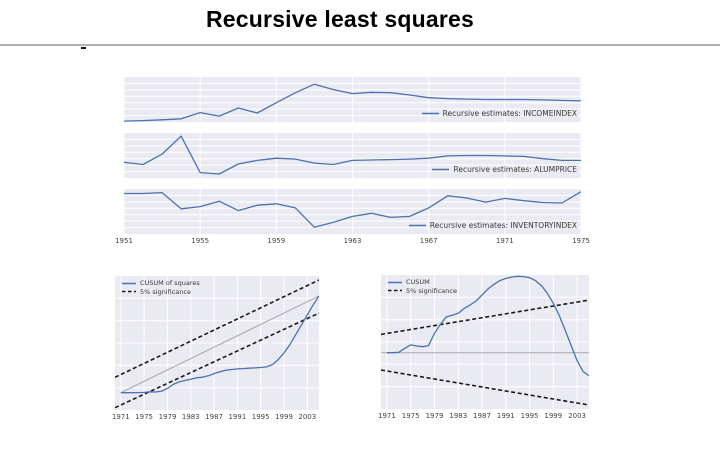  Describe the element at coordinates (418, 282) in the screenshot. I see `legend-label: CUSUM` at that location.